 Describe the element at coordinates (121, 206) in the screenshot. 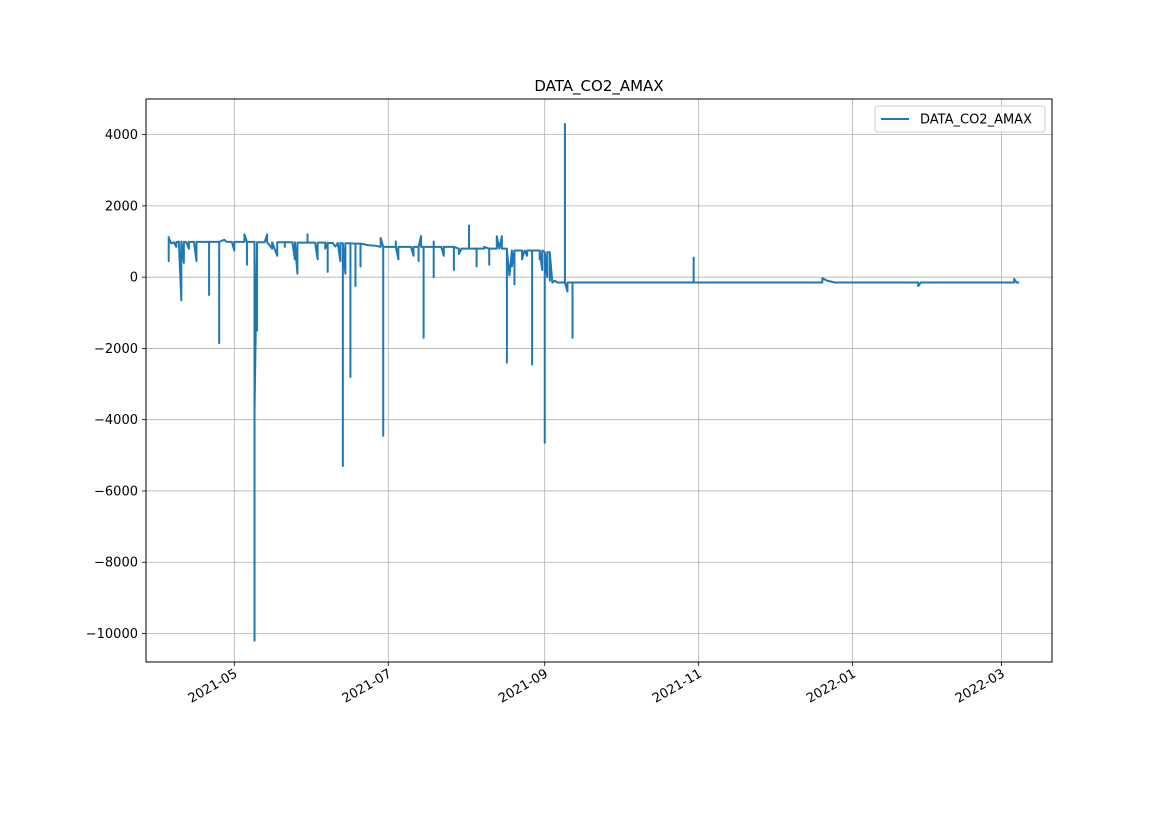

I see `y-tick-label: 2000` at that location.